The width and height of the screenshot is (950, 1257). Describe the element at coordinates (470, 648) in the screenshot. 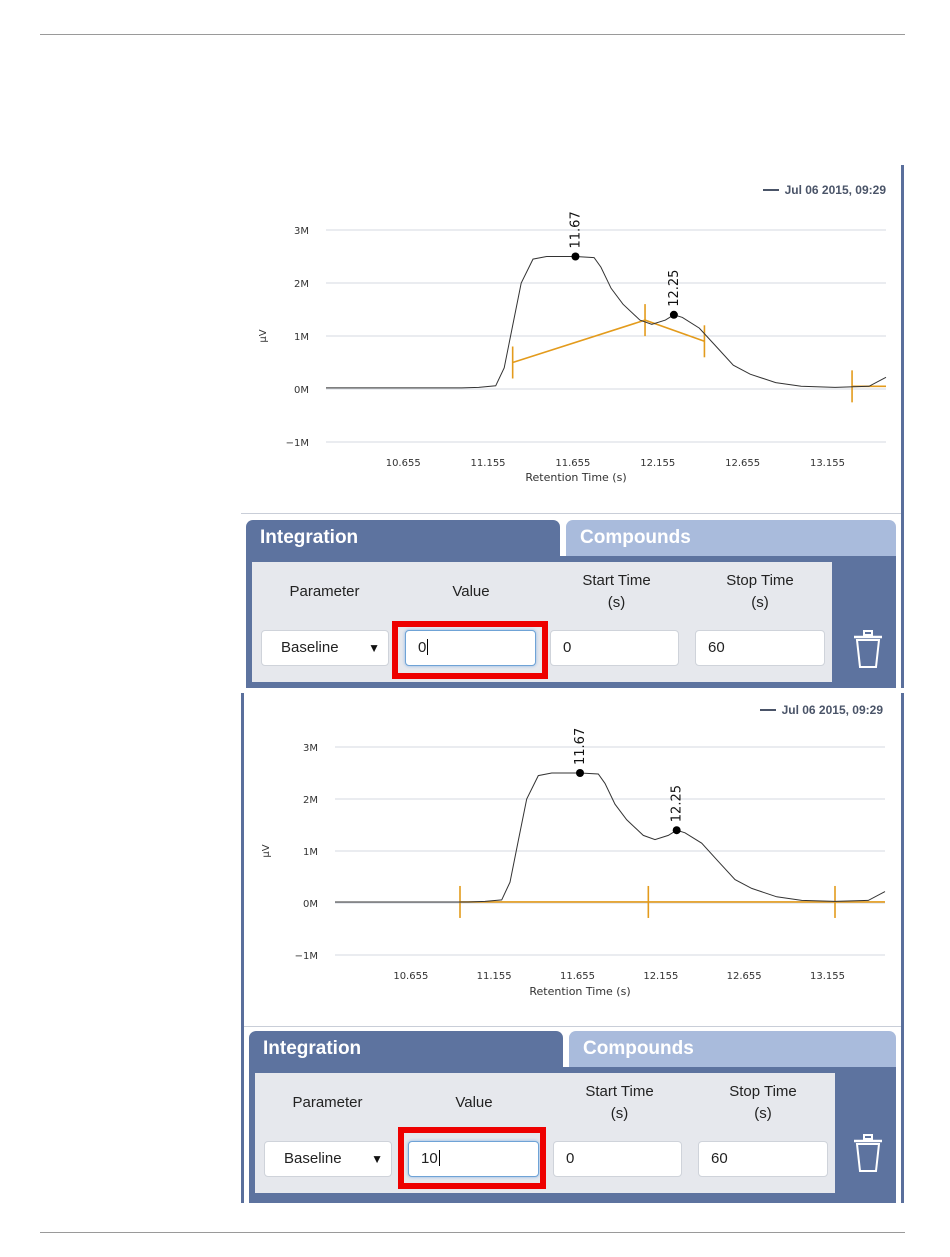

I see `value-input: 0` at that location.